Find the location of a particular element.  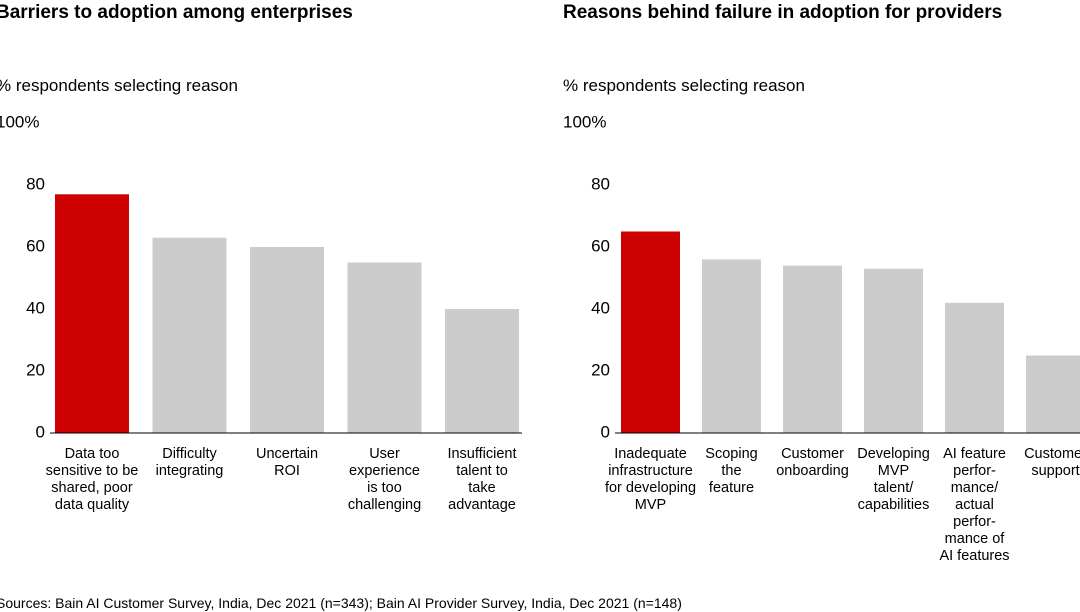

x-tick-label: User experience is too challenging is located at coordinates (384, 479).